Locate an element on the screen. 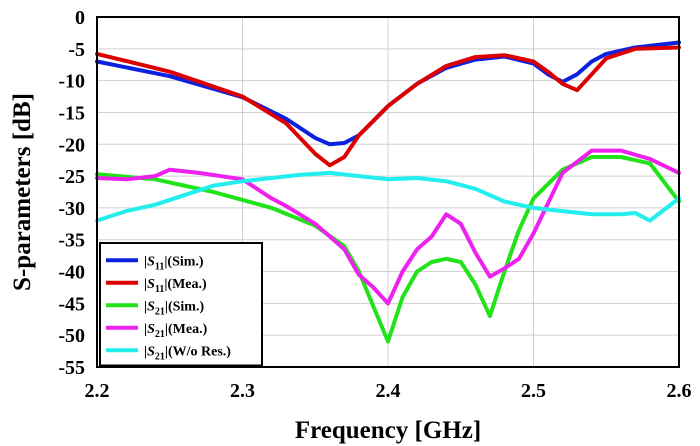  y-tick-label: -25 is located at coordinates (71, 177).